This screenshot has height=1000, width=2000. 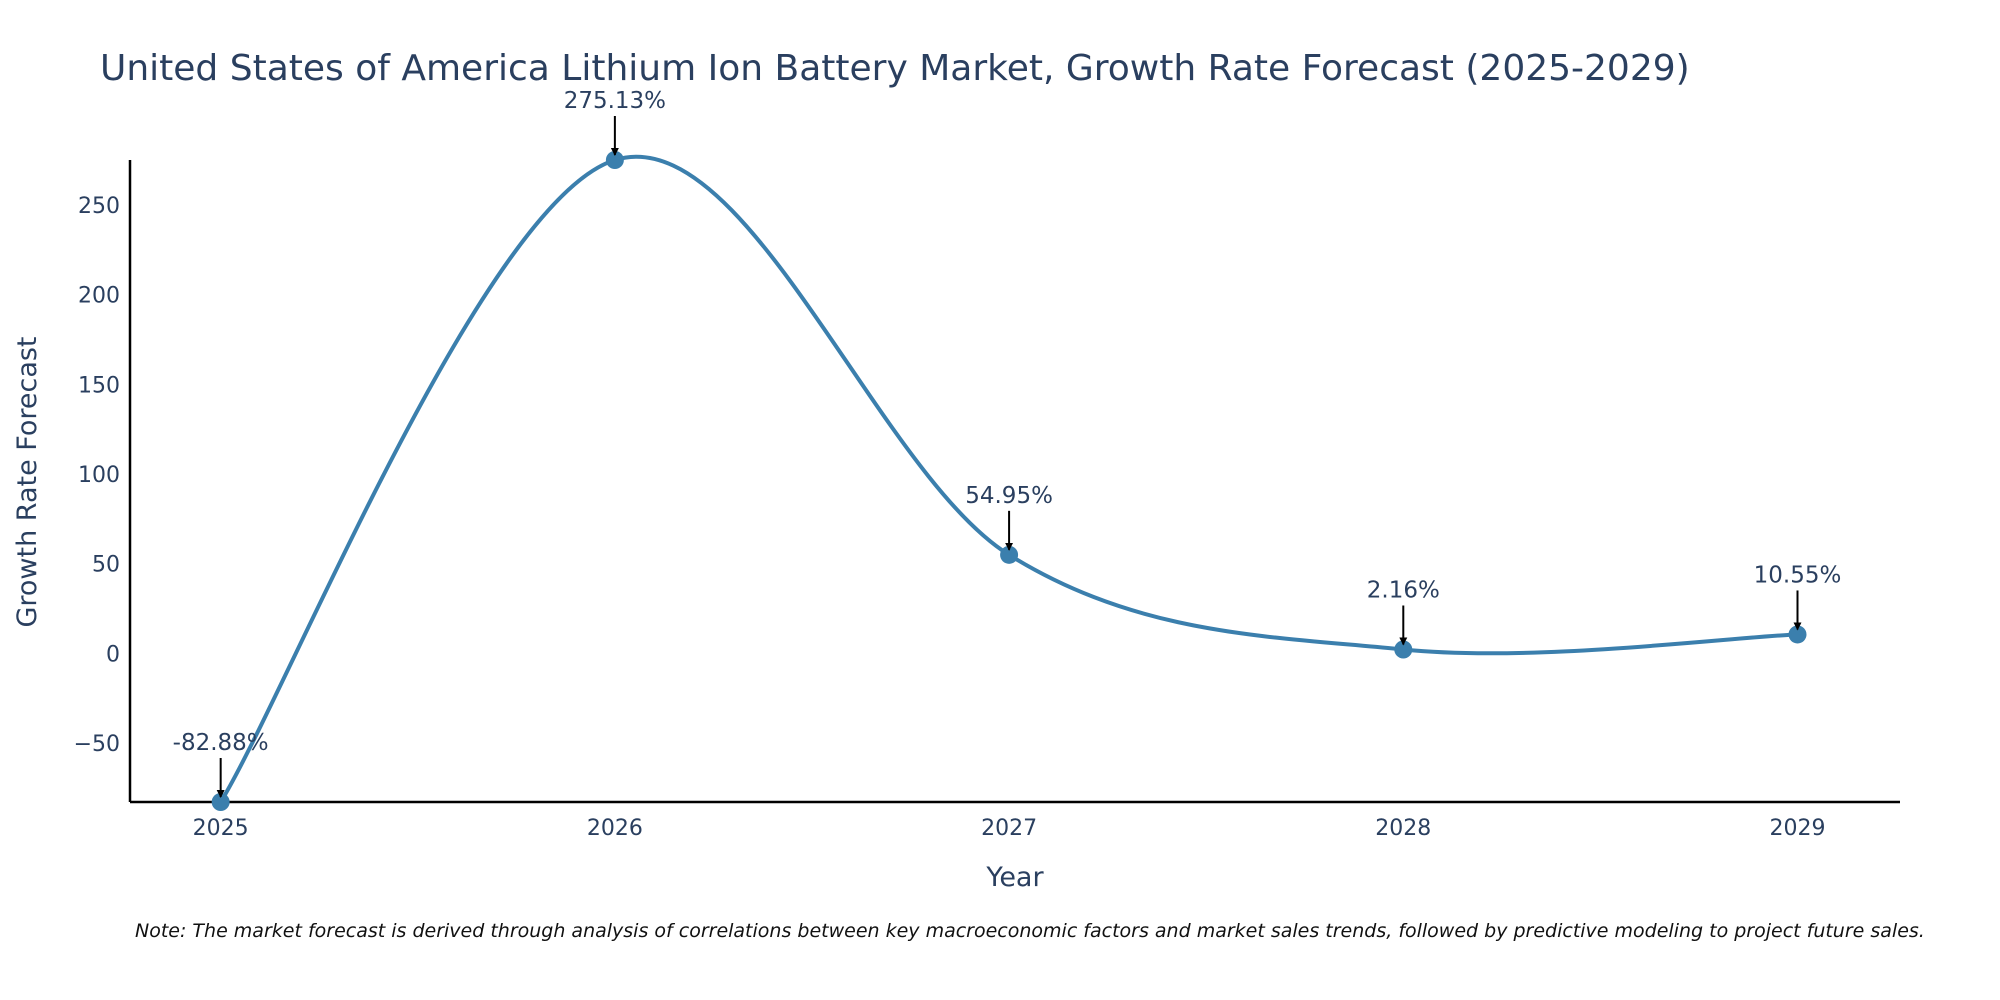 I want to click on y-tick-label: 50, so click(x=106, y=565).